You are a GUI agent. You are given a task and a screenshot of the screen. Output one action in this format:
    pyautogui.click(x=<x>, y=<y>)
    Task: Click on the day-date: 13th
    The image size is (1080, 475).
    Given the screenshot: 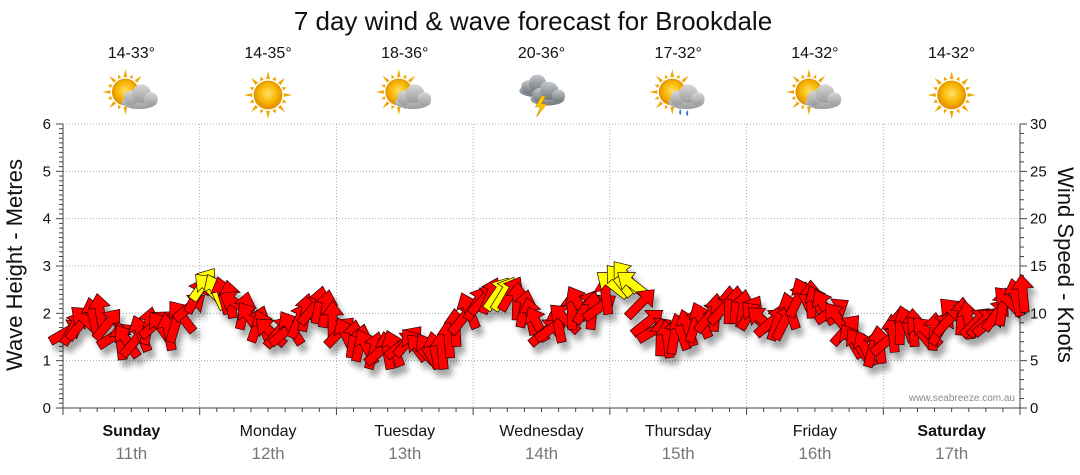 What is the action you would take?
    pyautogui.click(x=404, y=453)
    